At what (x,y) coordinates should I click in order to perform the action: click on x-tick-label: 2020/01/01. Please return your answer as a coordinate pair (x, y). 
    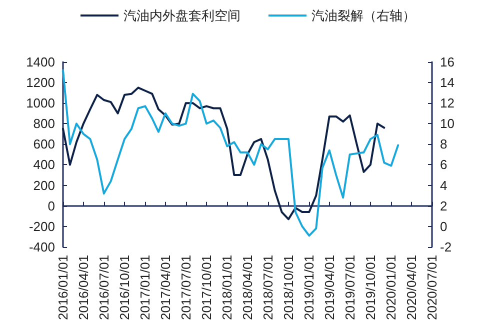
    Looking at the image, I should click on (391, 287).